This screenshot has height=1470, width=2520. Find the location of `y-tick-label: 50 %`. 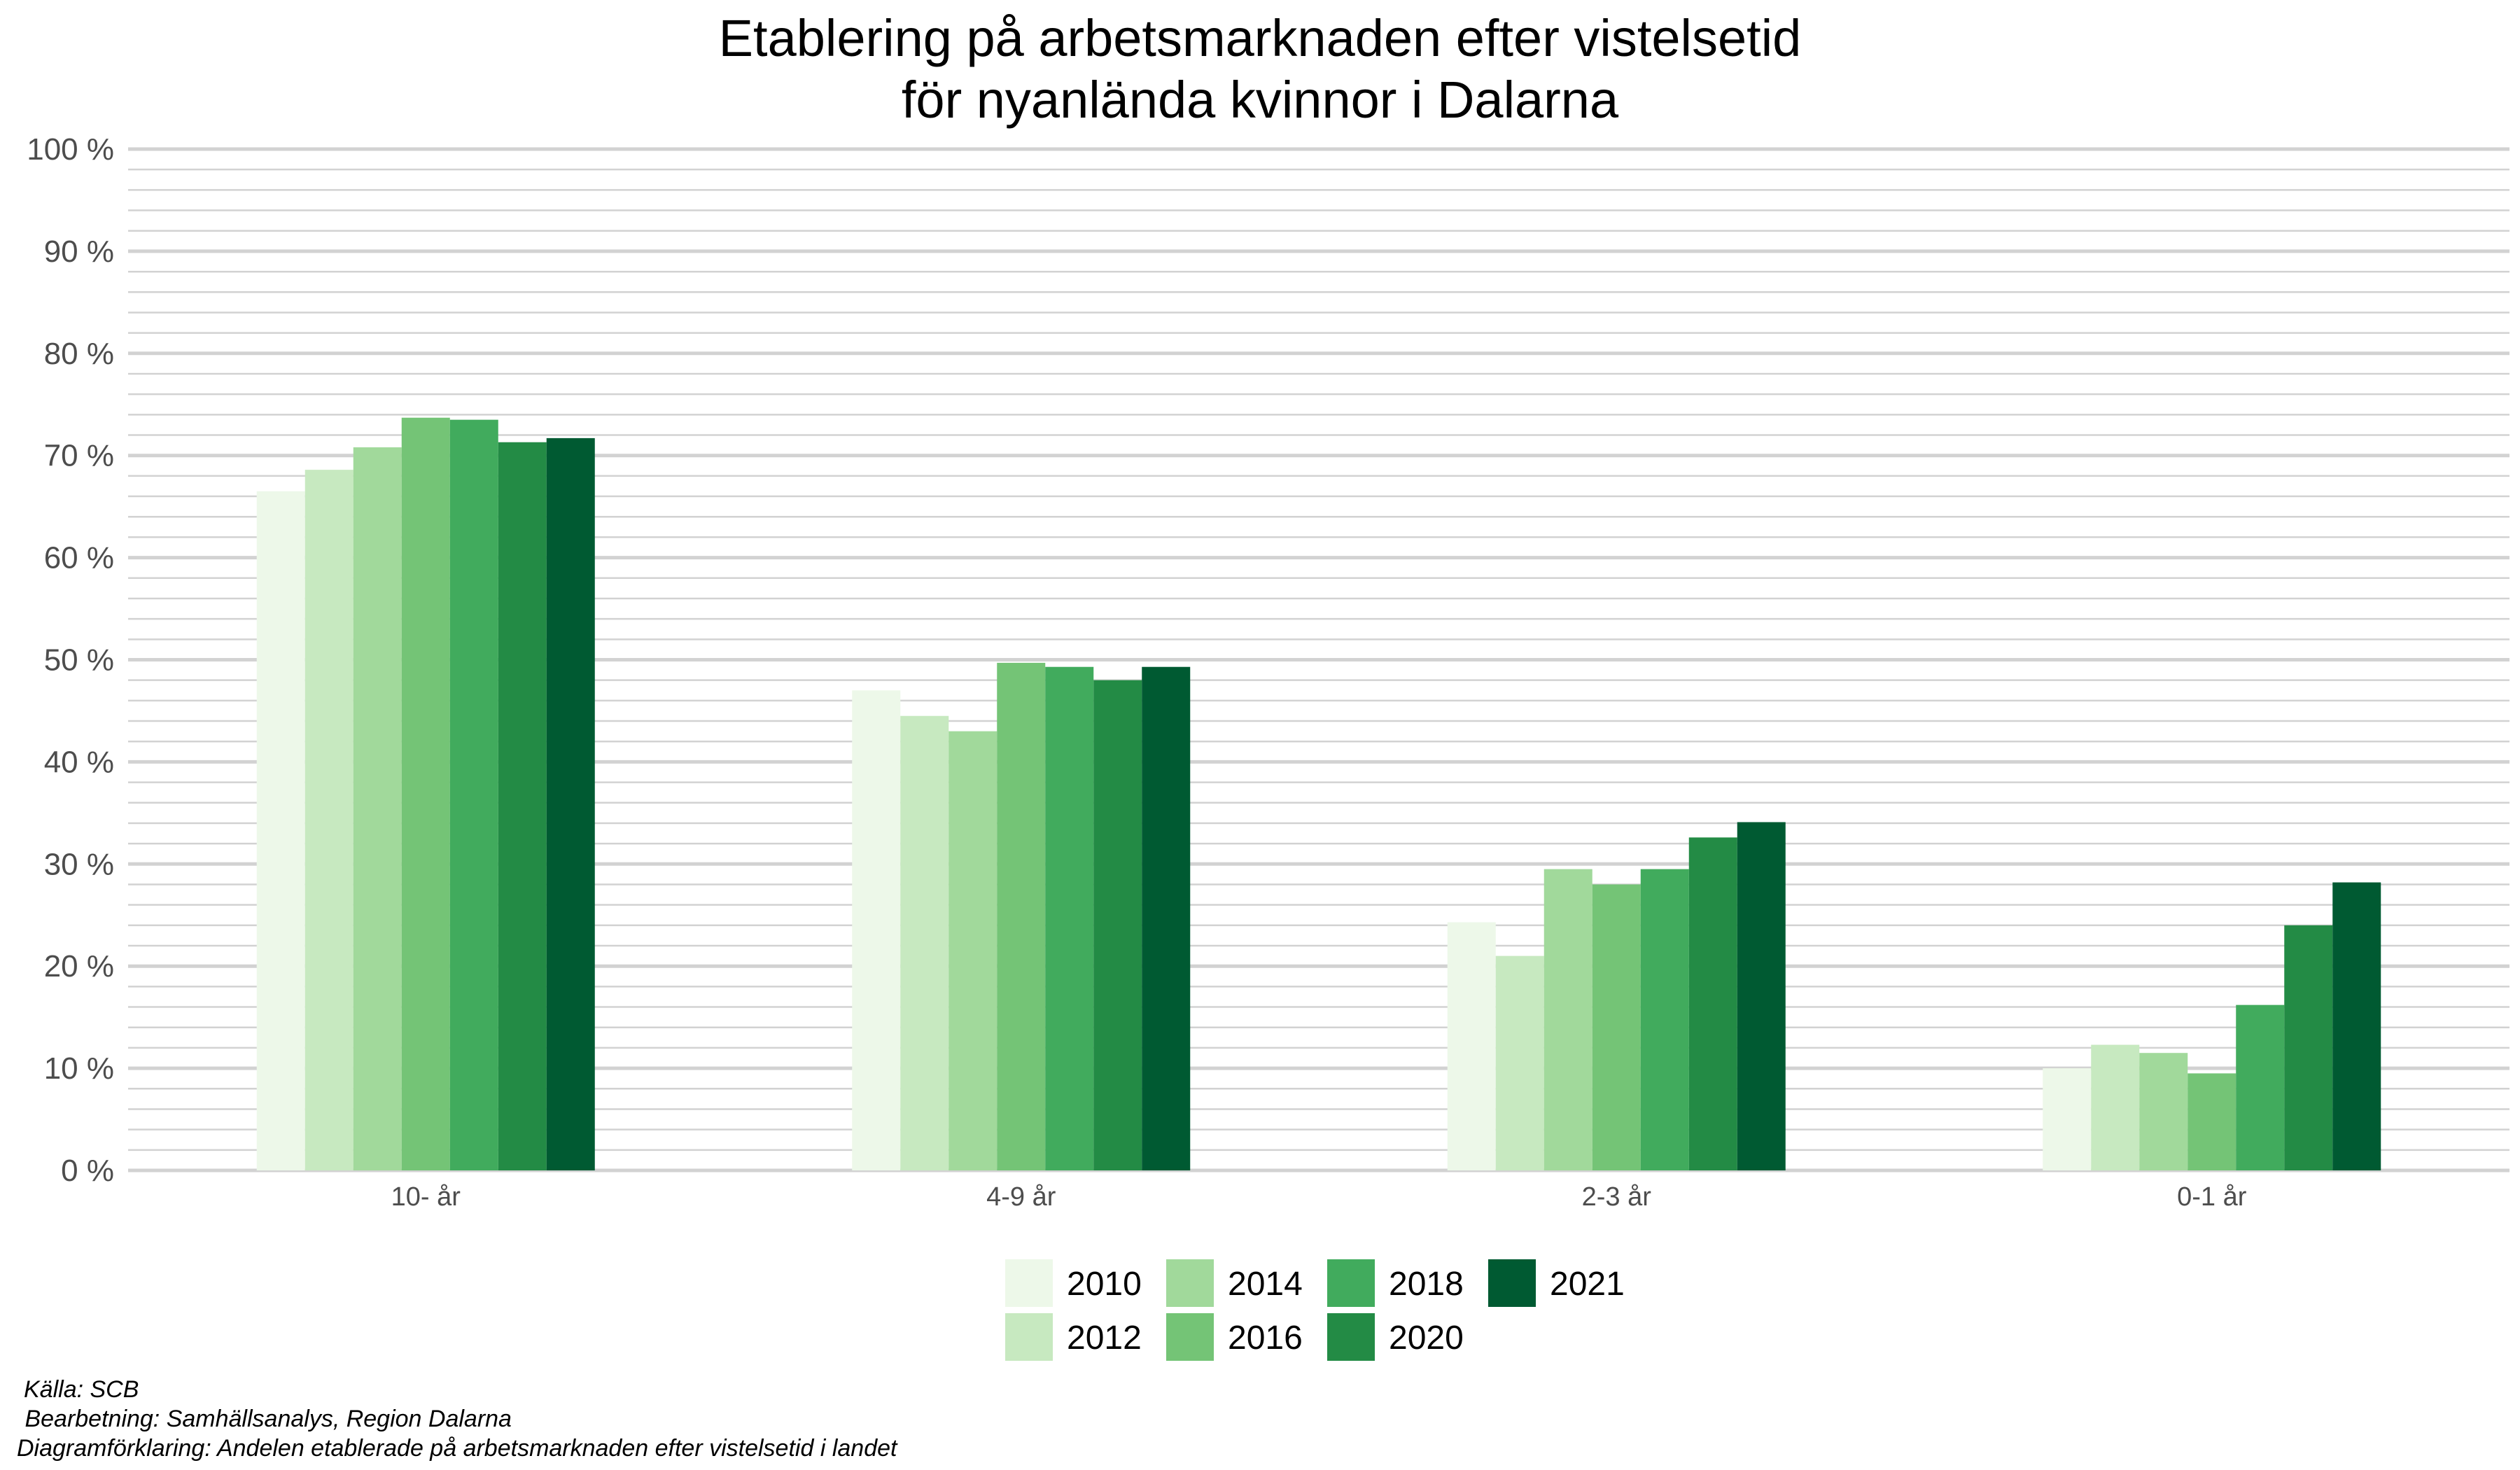

y-tick-label: 50 % is located at coordinates (79, 660).